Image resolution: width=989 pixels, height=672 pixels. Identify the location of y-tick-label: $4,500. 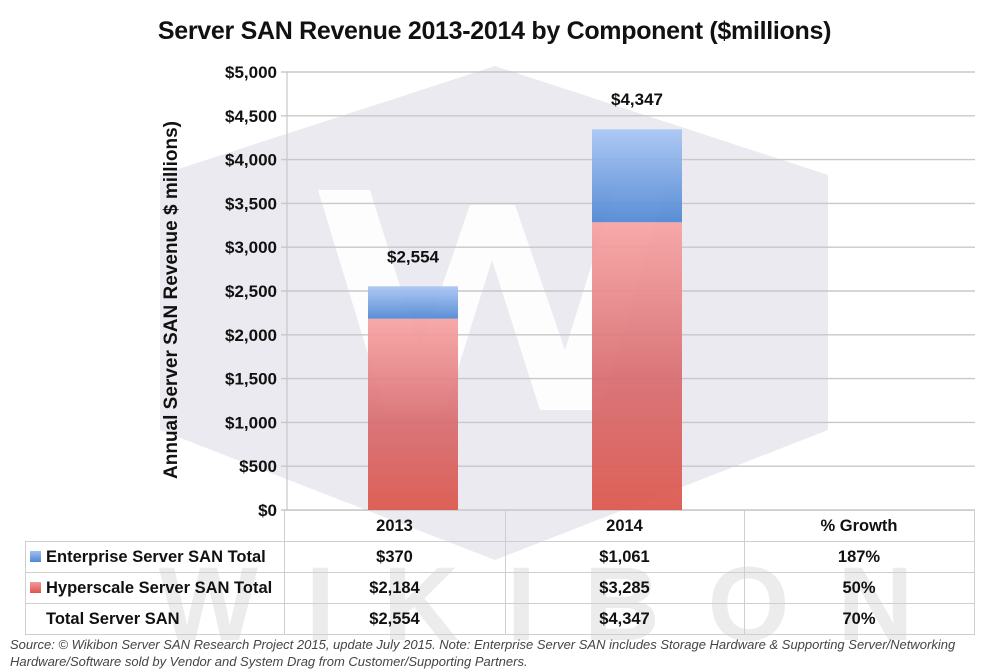
(251, 116).